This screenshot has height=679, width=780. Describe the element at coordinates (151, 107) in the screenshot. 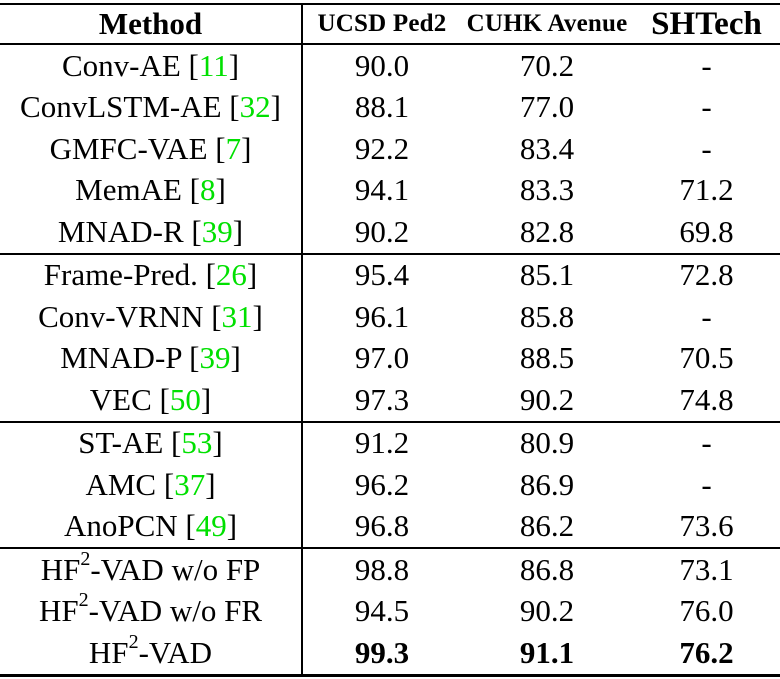

I see `method-cell: ConvLSTM-AE [32]` at that location.